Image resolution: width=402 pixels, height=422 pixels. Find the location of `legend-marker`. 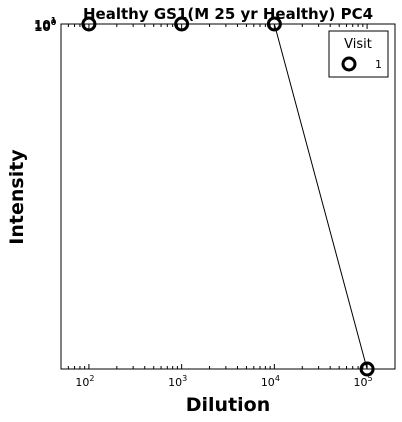

legend-marker is located at coordinates (349, 64).